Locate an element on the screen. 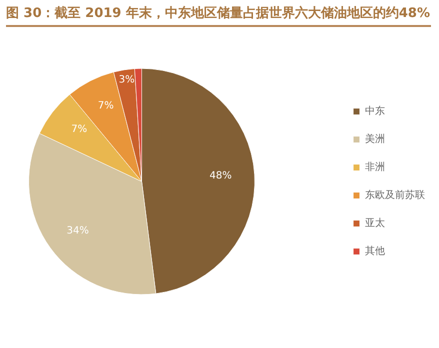 This screenshot has height=348, width=439. legend-label: 非洲 is located at coordinates (375, 167).